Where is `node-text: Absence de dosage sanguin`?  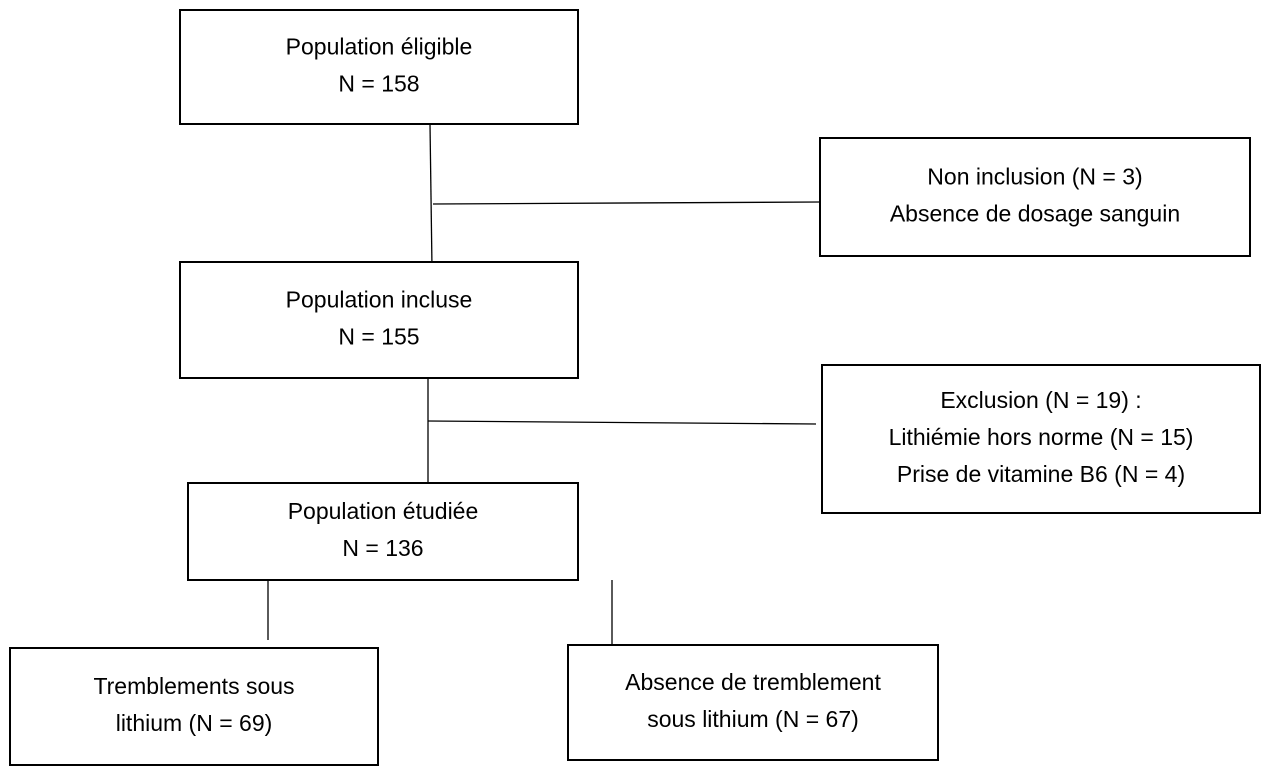
node-text: Absence de dosage sanguin is located at coordinates (1035, 214).